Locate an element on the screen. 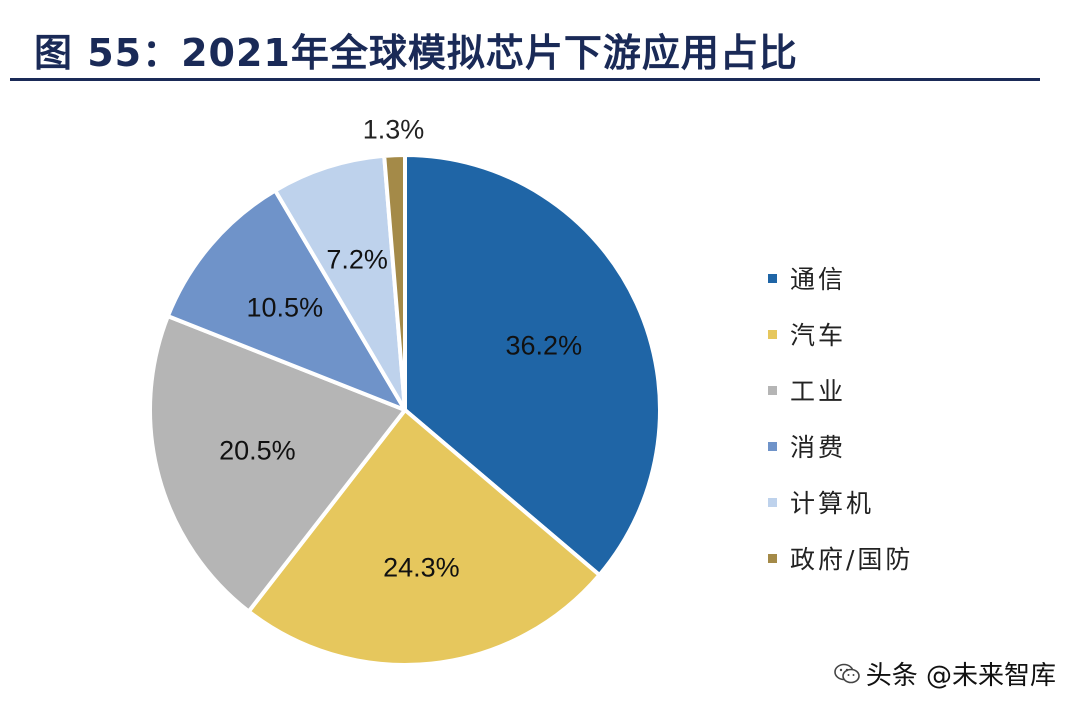 Image resolution: width=1080 pixels, height=708 pixels. legend-item-6: 政府/国防 is located at coordinates (878, 558).